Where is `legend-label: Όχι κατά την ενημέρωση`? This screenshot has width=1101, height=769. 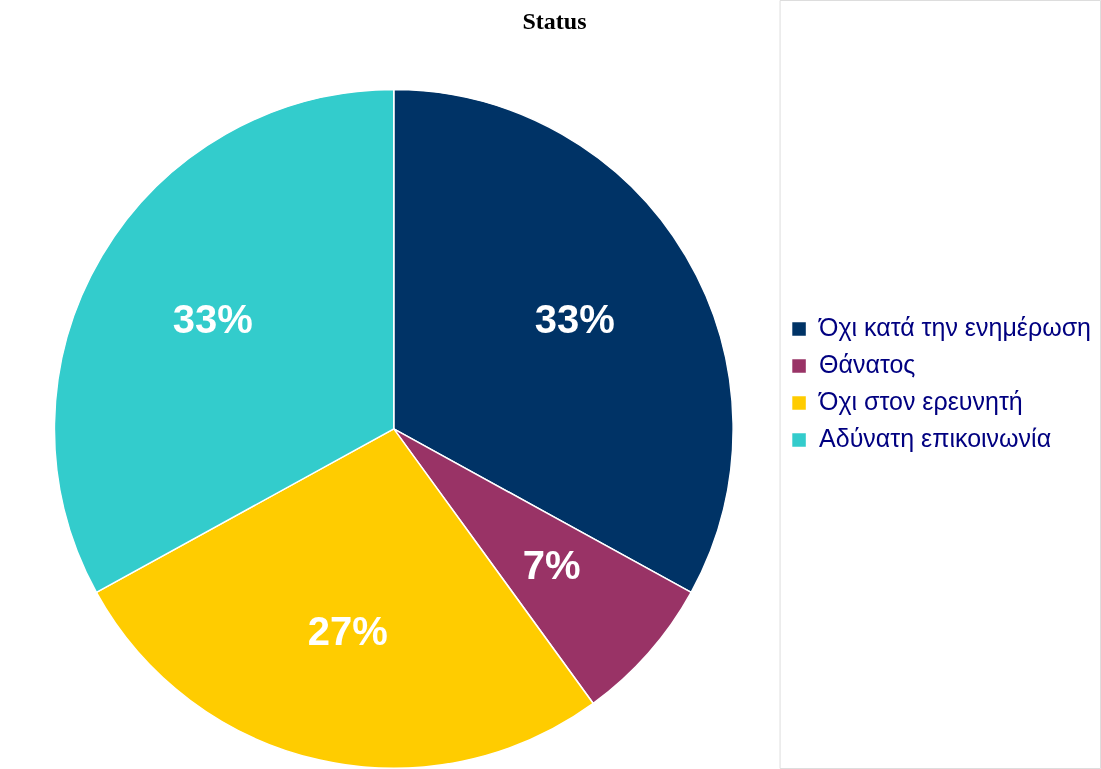 legend-label: Όχι κατά την ενημέρωση is located at coordinates (954, 326).